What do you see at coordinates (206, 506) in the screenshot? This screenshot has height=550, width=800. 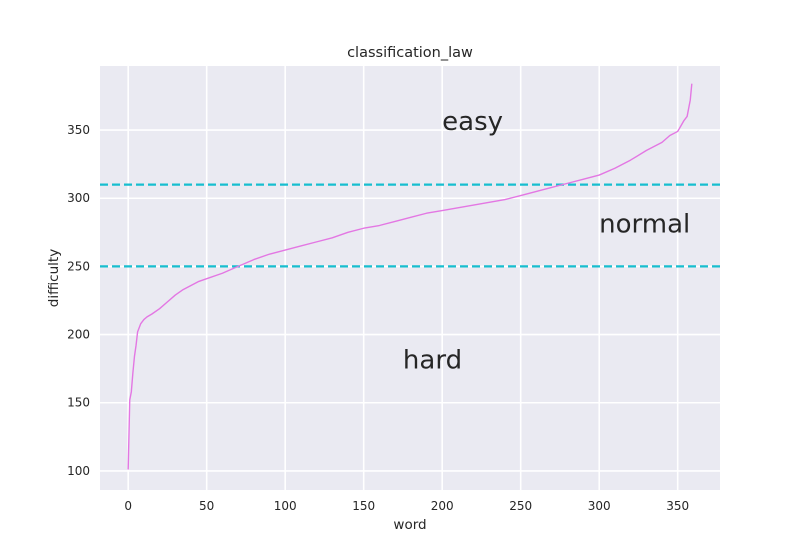 I see `x-tick-label: 50` at bounding box center [206, 506].